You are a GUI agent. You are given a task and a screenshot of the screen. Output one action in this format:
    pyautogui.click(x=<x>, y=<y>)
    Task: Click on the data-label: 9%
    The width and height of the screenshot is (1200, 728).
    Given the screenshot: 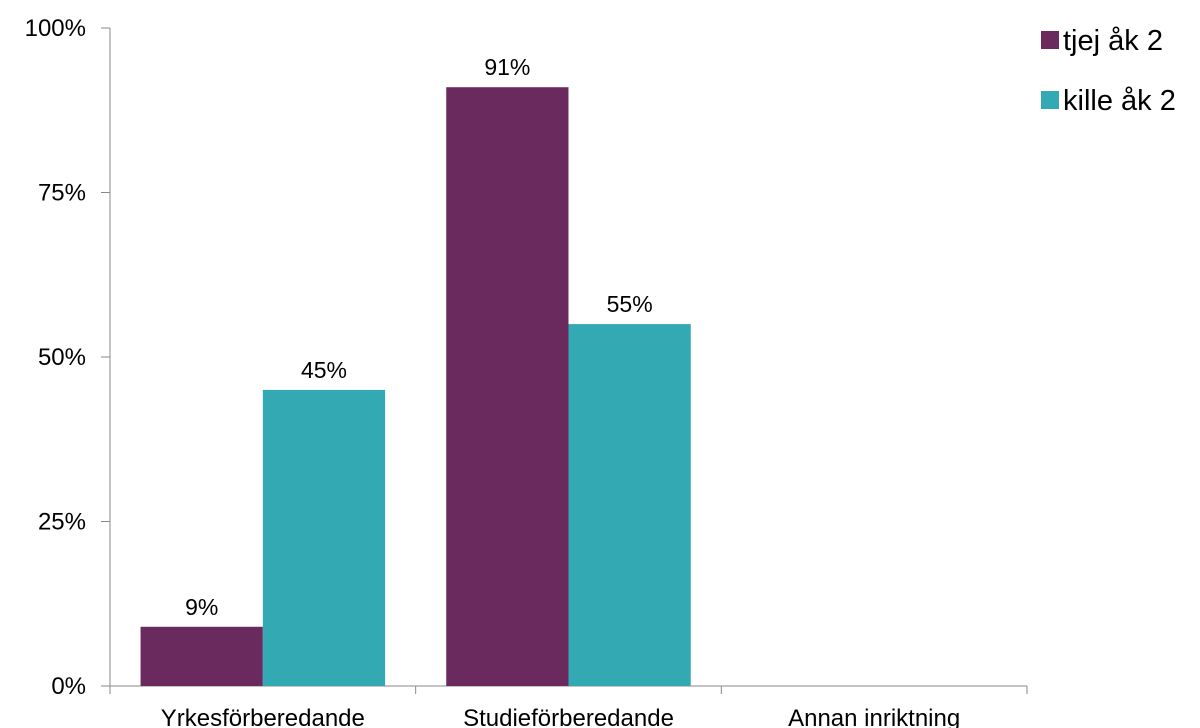 What is the action you would take?
    pyautogui.click(x=201, y=607)
    